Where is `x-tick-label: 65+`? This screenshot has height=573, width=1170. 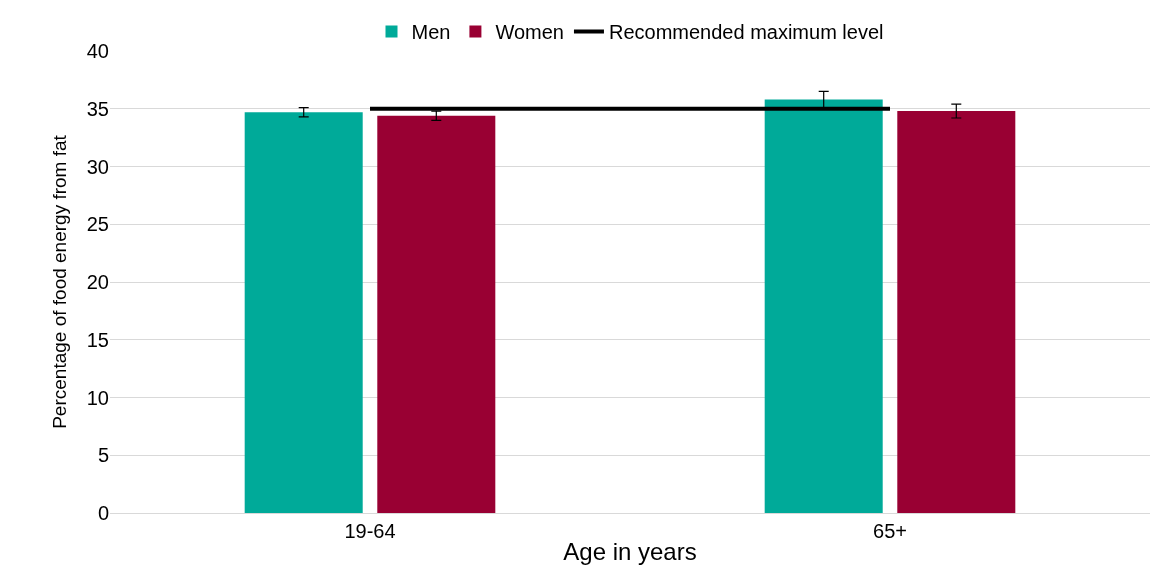
x-tick-label: 65+ is located at coordinates (890, 531).